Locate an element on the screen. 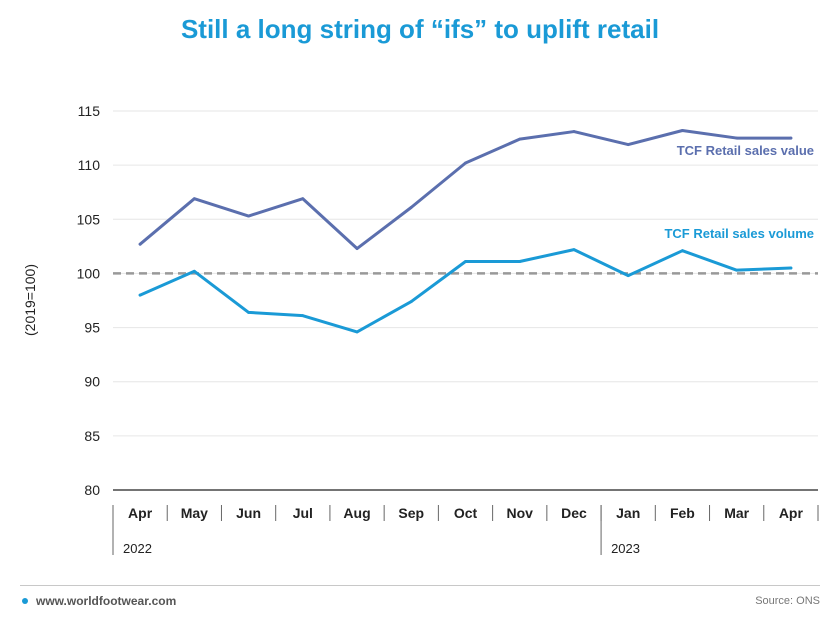  x-tick-label: Jul is located at coordinates (303, 513).